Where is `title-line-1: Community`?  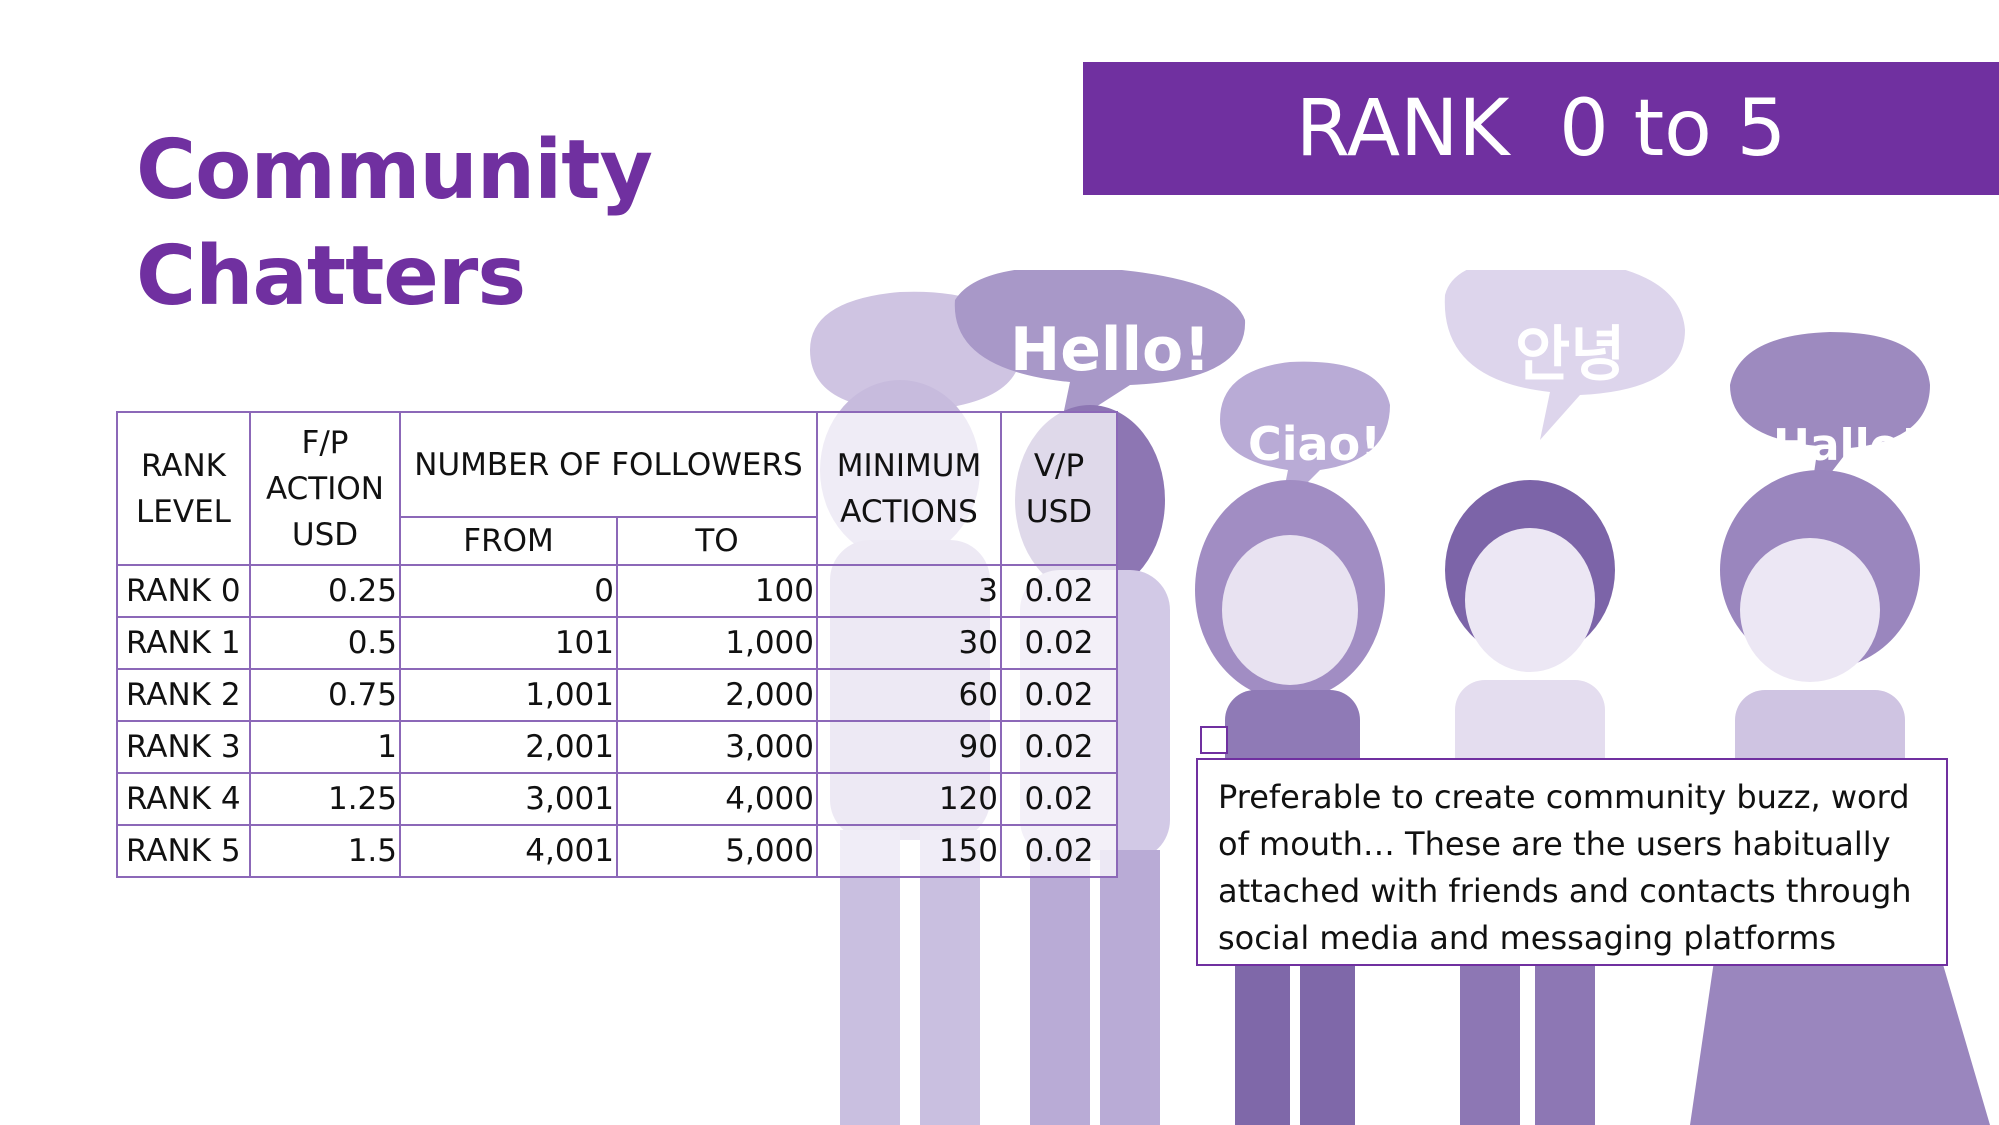
title-line-1: Community is located at coordinates (394, 170).